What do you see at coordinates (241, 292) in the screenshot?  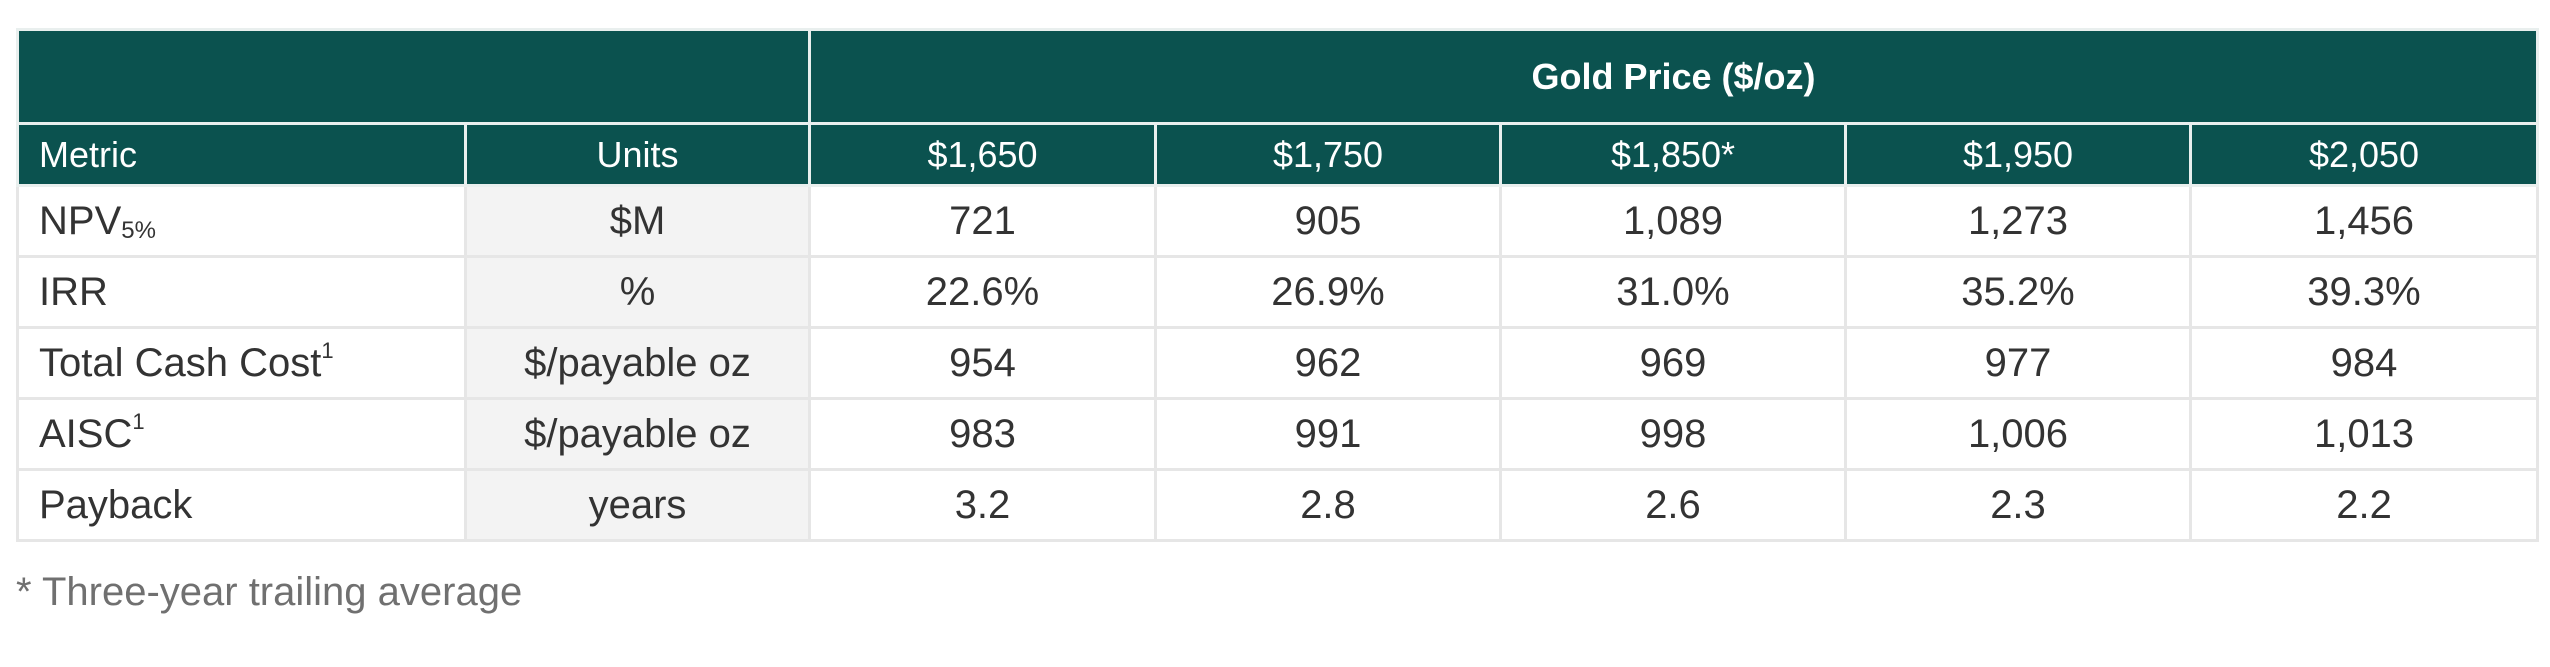 I see `metric-cell: IRR` at bounding box center [241, 292].